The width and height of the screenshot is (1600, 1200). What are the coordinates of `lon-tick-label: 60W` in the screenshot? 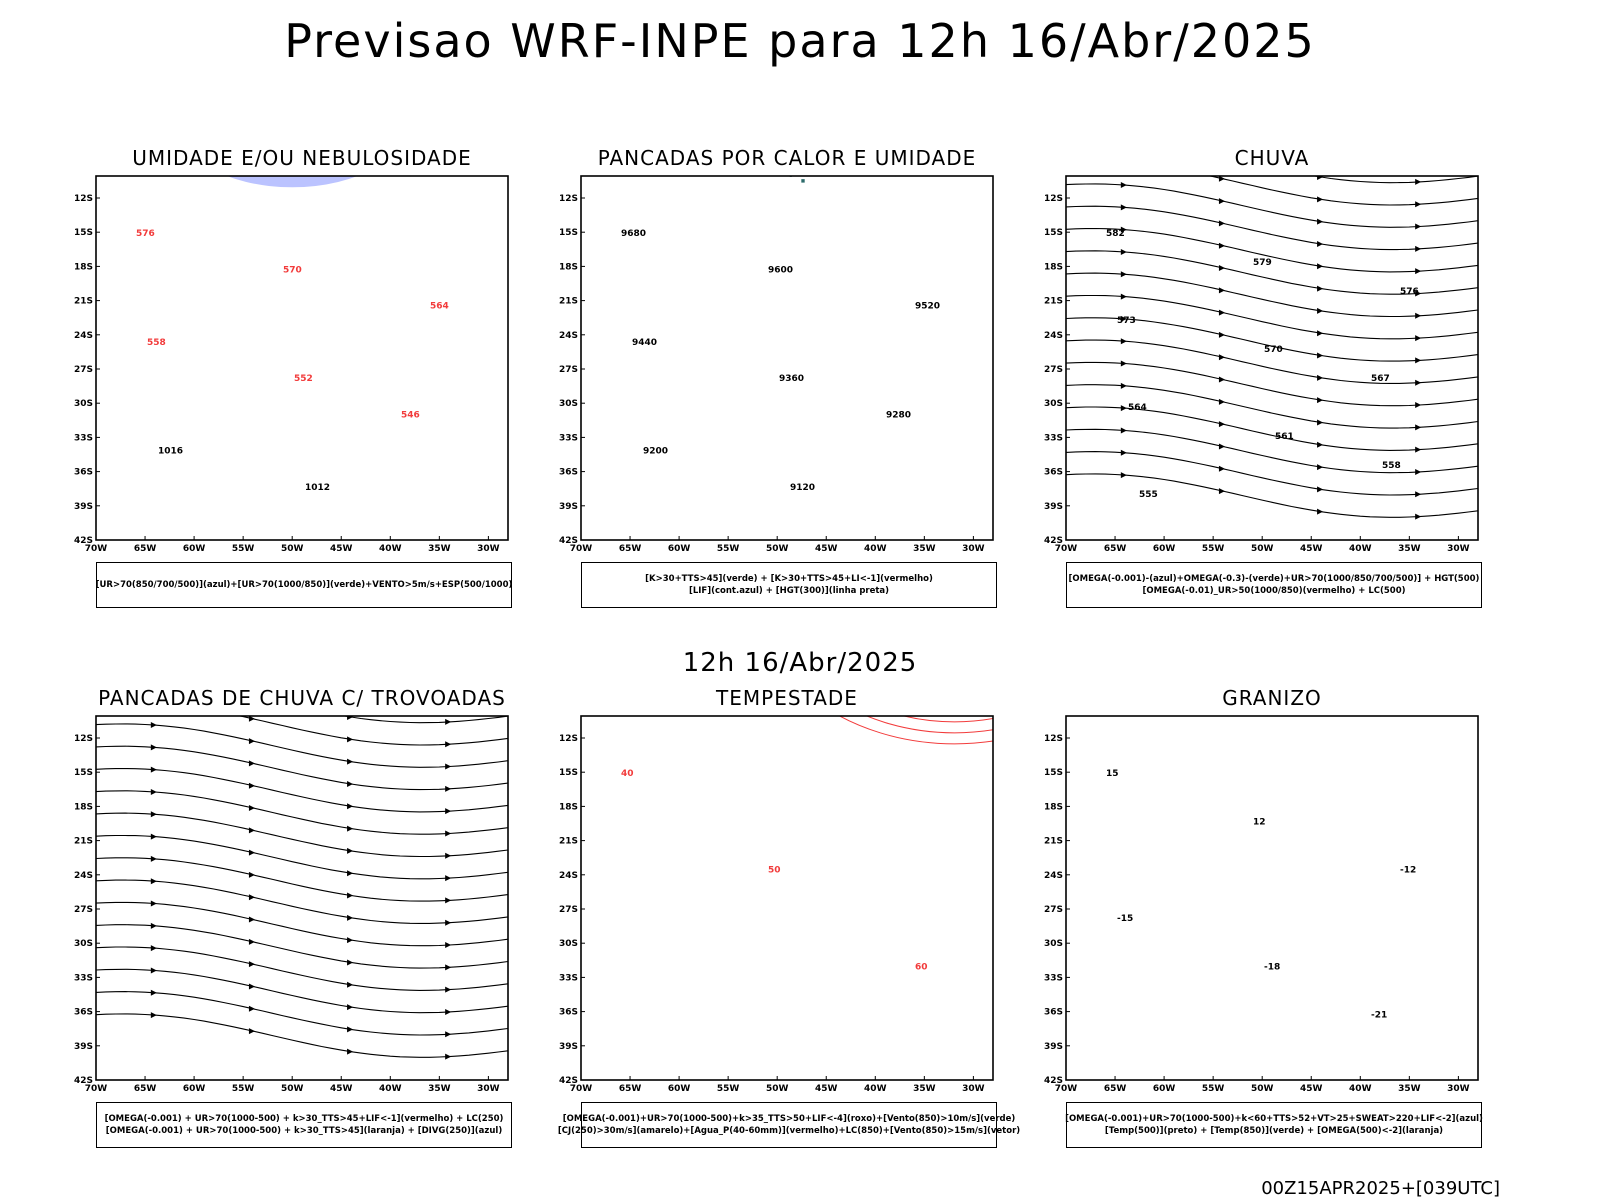 It's located at (679, 1089).